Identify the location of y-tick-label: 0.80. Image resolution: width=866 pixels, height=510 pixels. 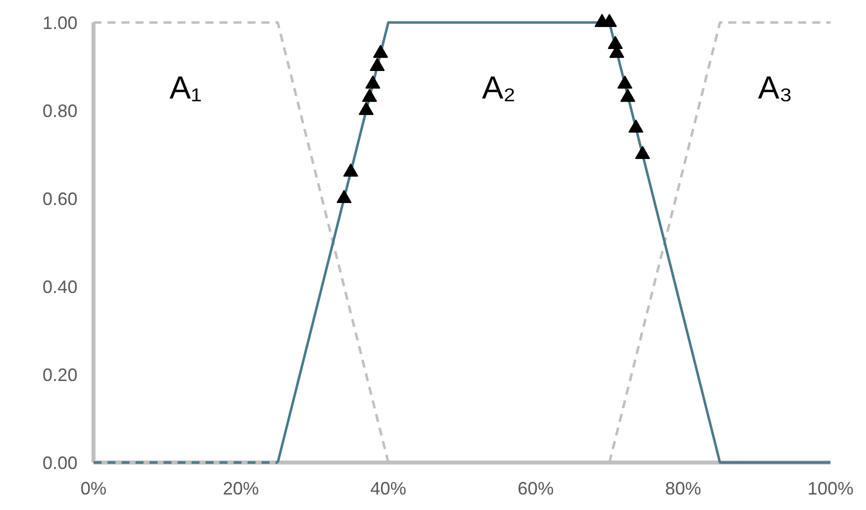
(60, 111).